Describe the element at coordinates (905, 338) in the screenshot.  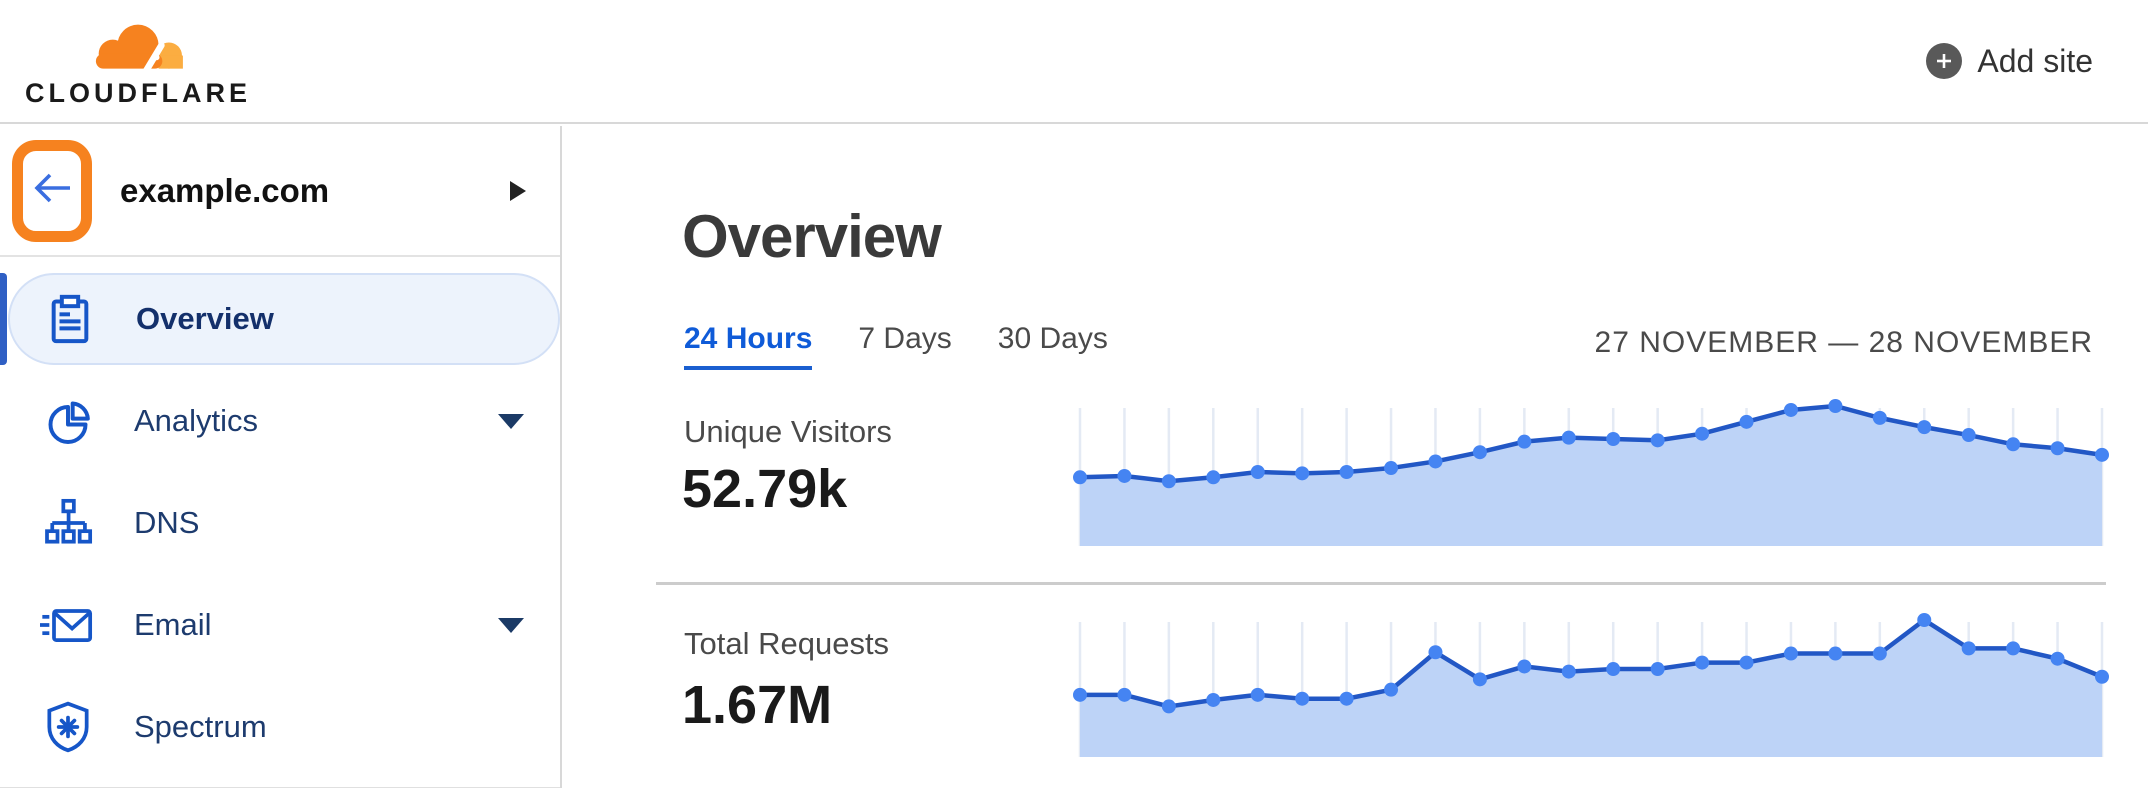
I see `tab-7-days: 7 Days` at that location.